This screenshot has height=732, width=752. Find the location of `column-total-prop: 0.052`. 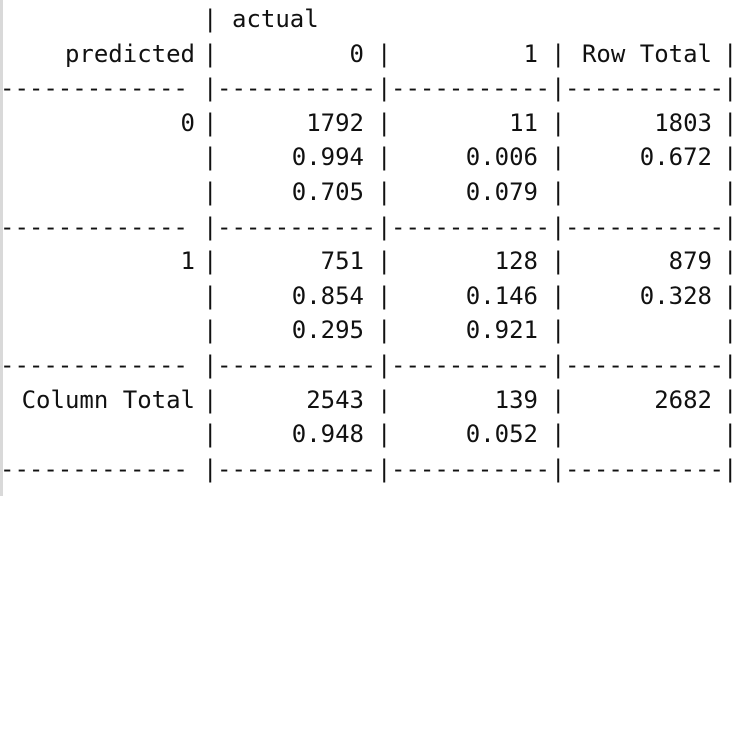

column-total-prop: 0.052 is located at coordinates (501, 434).